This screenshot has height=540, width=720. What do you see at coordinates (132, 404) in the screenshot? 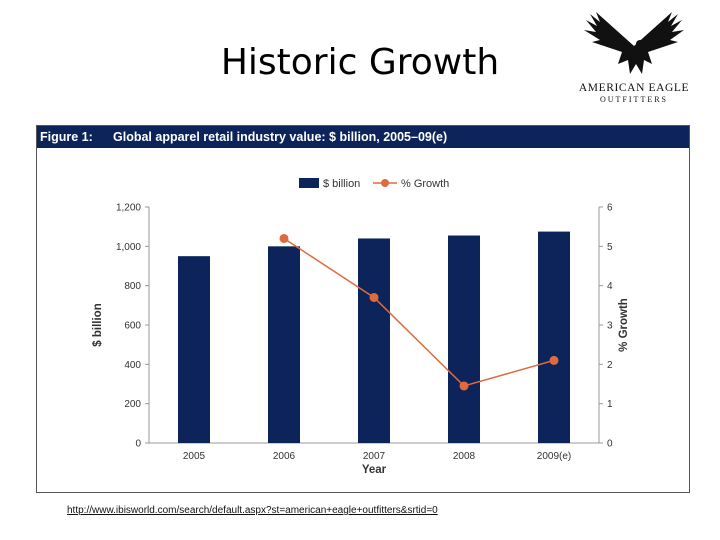
I see `y-tick-label: 200` at bounding box center [132, 404].